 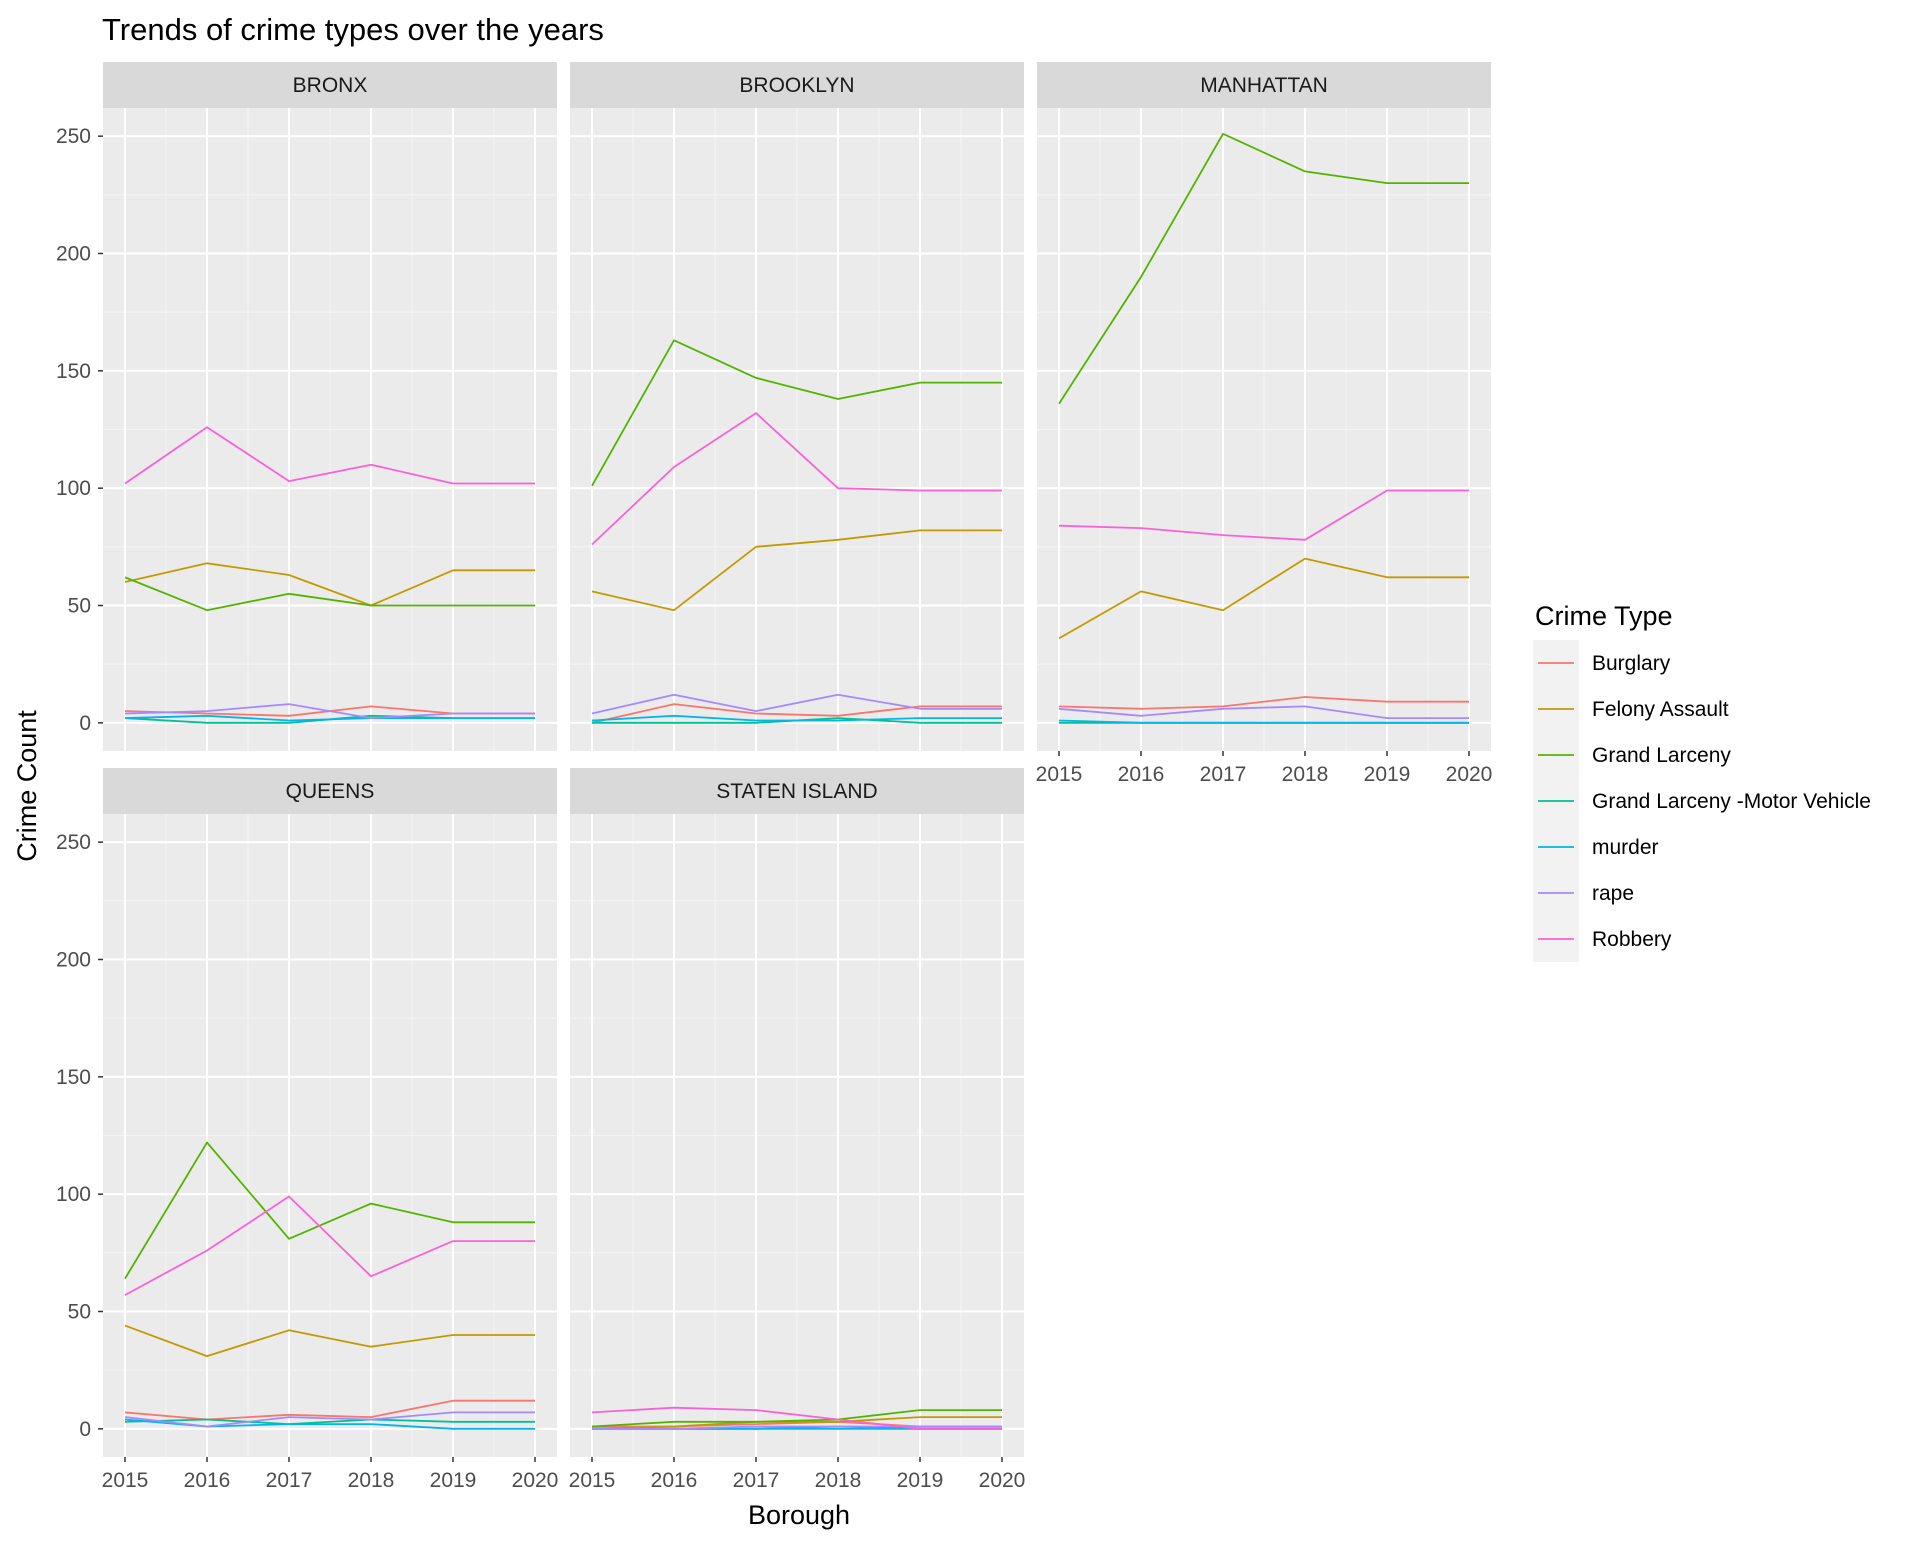 I want to click on panel-manhattan: MANHATTAN 2015 2016 2017 2018 2019 2020, so click(x=1264, y=424).